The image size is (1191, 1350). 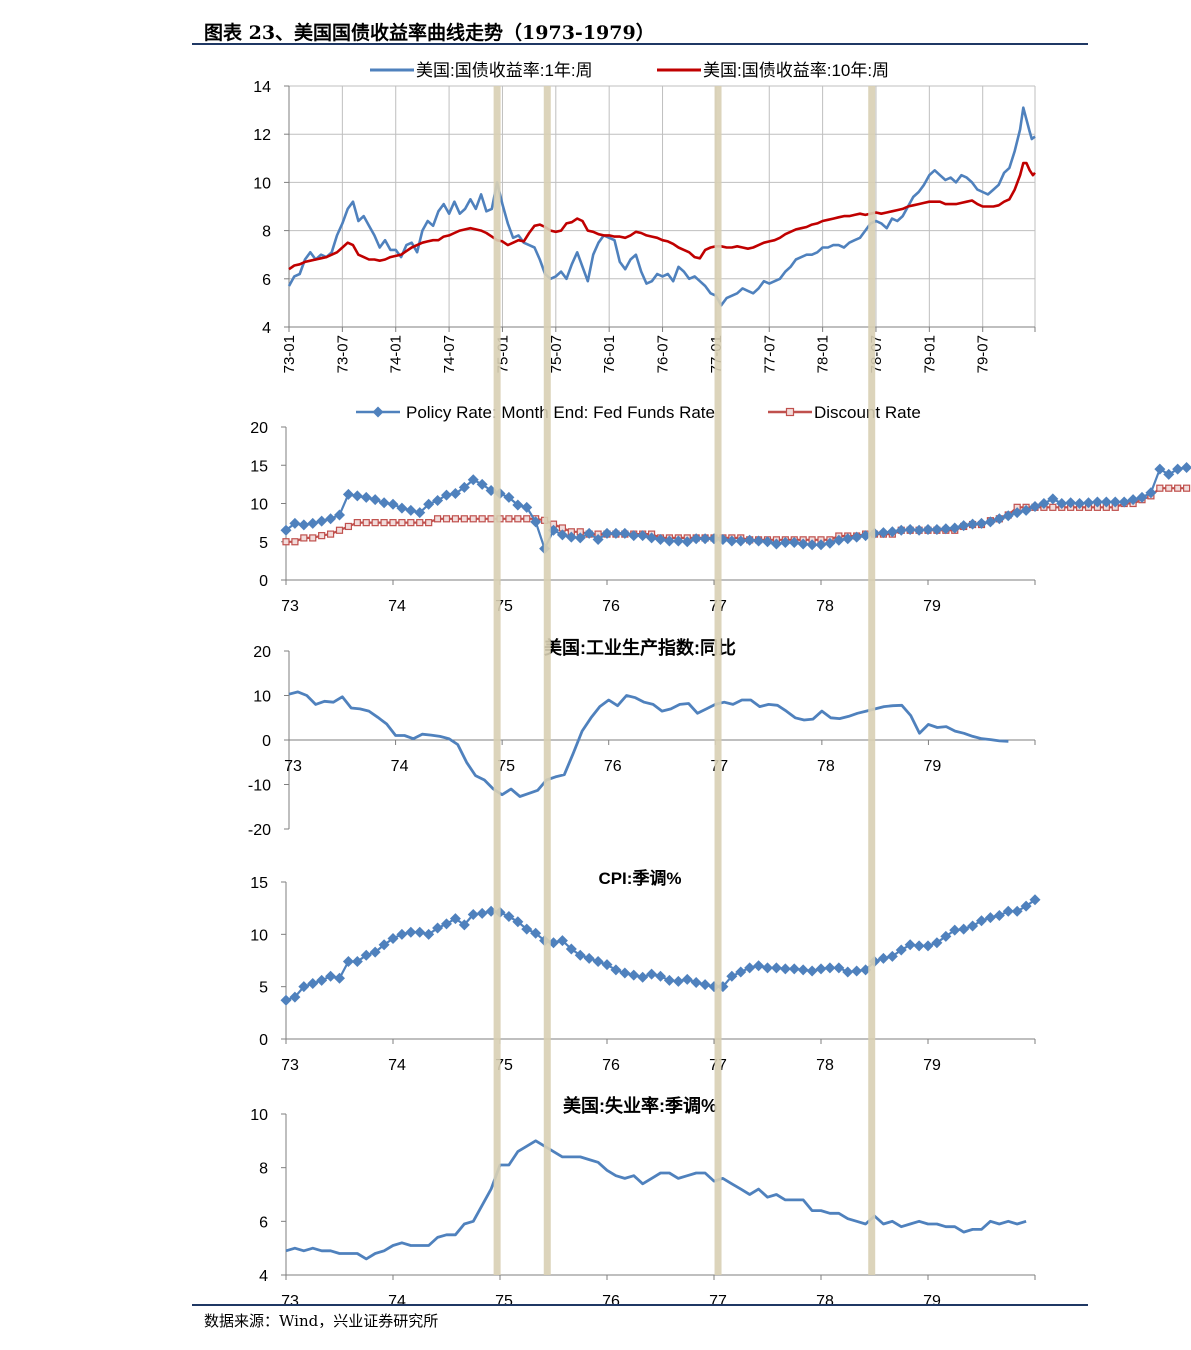 What do you see at coordinates (321, 1321) in the screenshot?
I see `source-note: 数据来源：Wind，兴业证券研究所` at bounding box center [321, 1321].